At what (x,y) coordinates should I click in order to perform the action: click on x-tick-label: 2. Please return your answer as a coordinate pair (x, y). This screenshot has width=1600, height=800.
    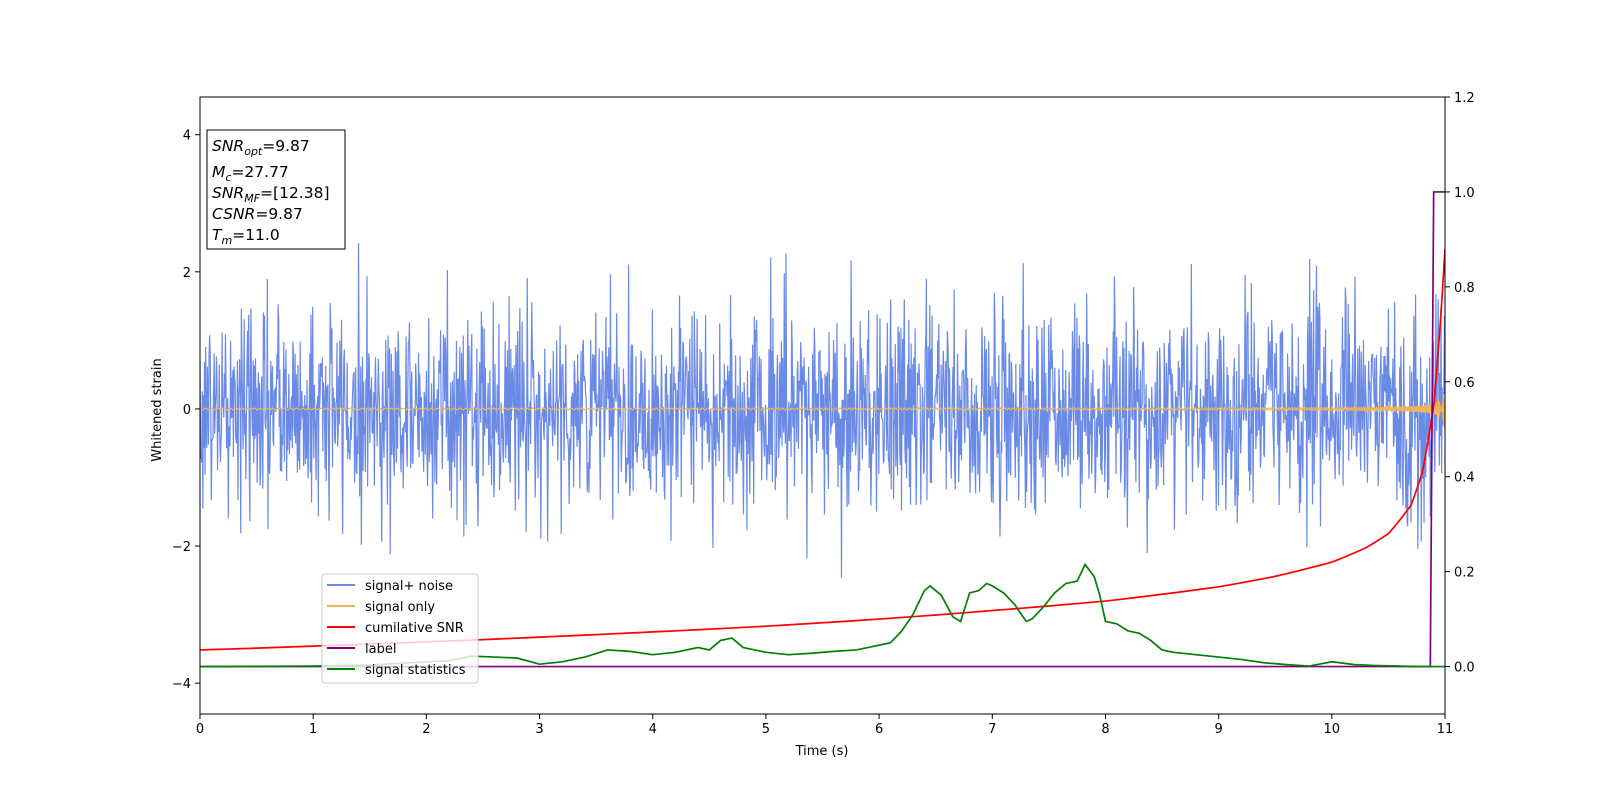
    Looking at the image, I should click on (426, 729).